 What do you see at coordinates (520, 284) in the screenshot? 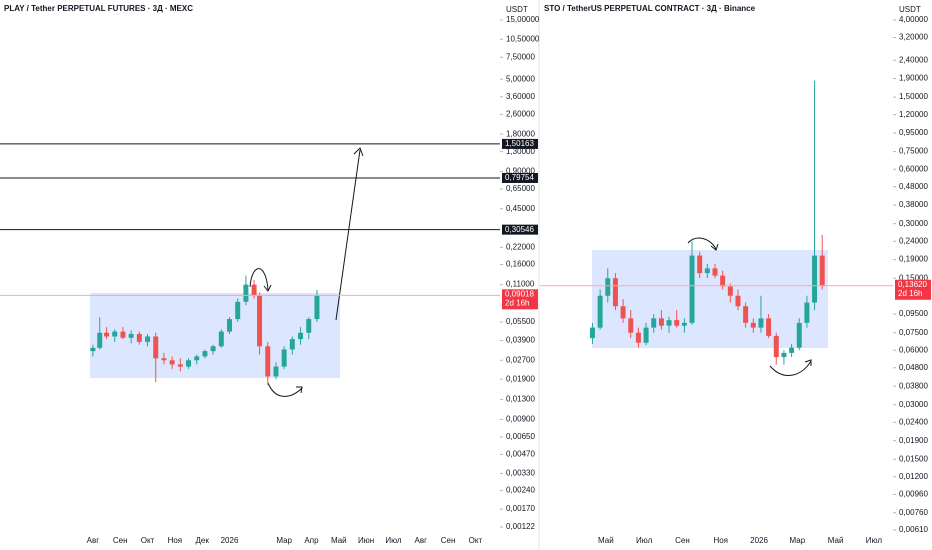
I see `y-tick-label: 0,11000` at bounding box center [520, 284].